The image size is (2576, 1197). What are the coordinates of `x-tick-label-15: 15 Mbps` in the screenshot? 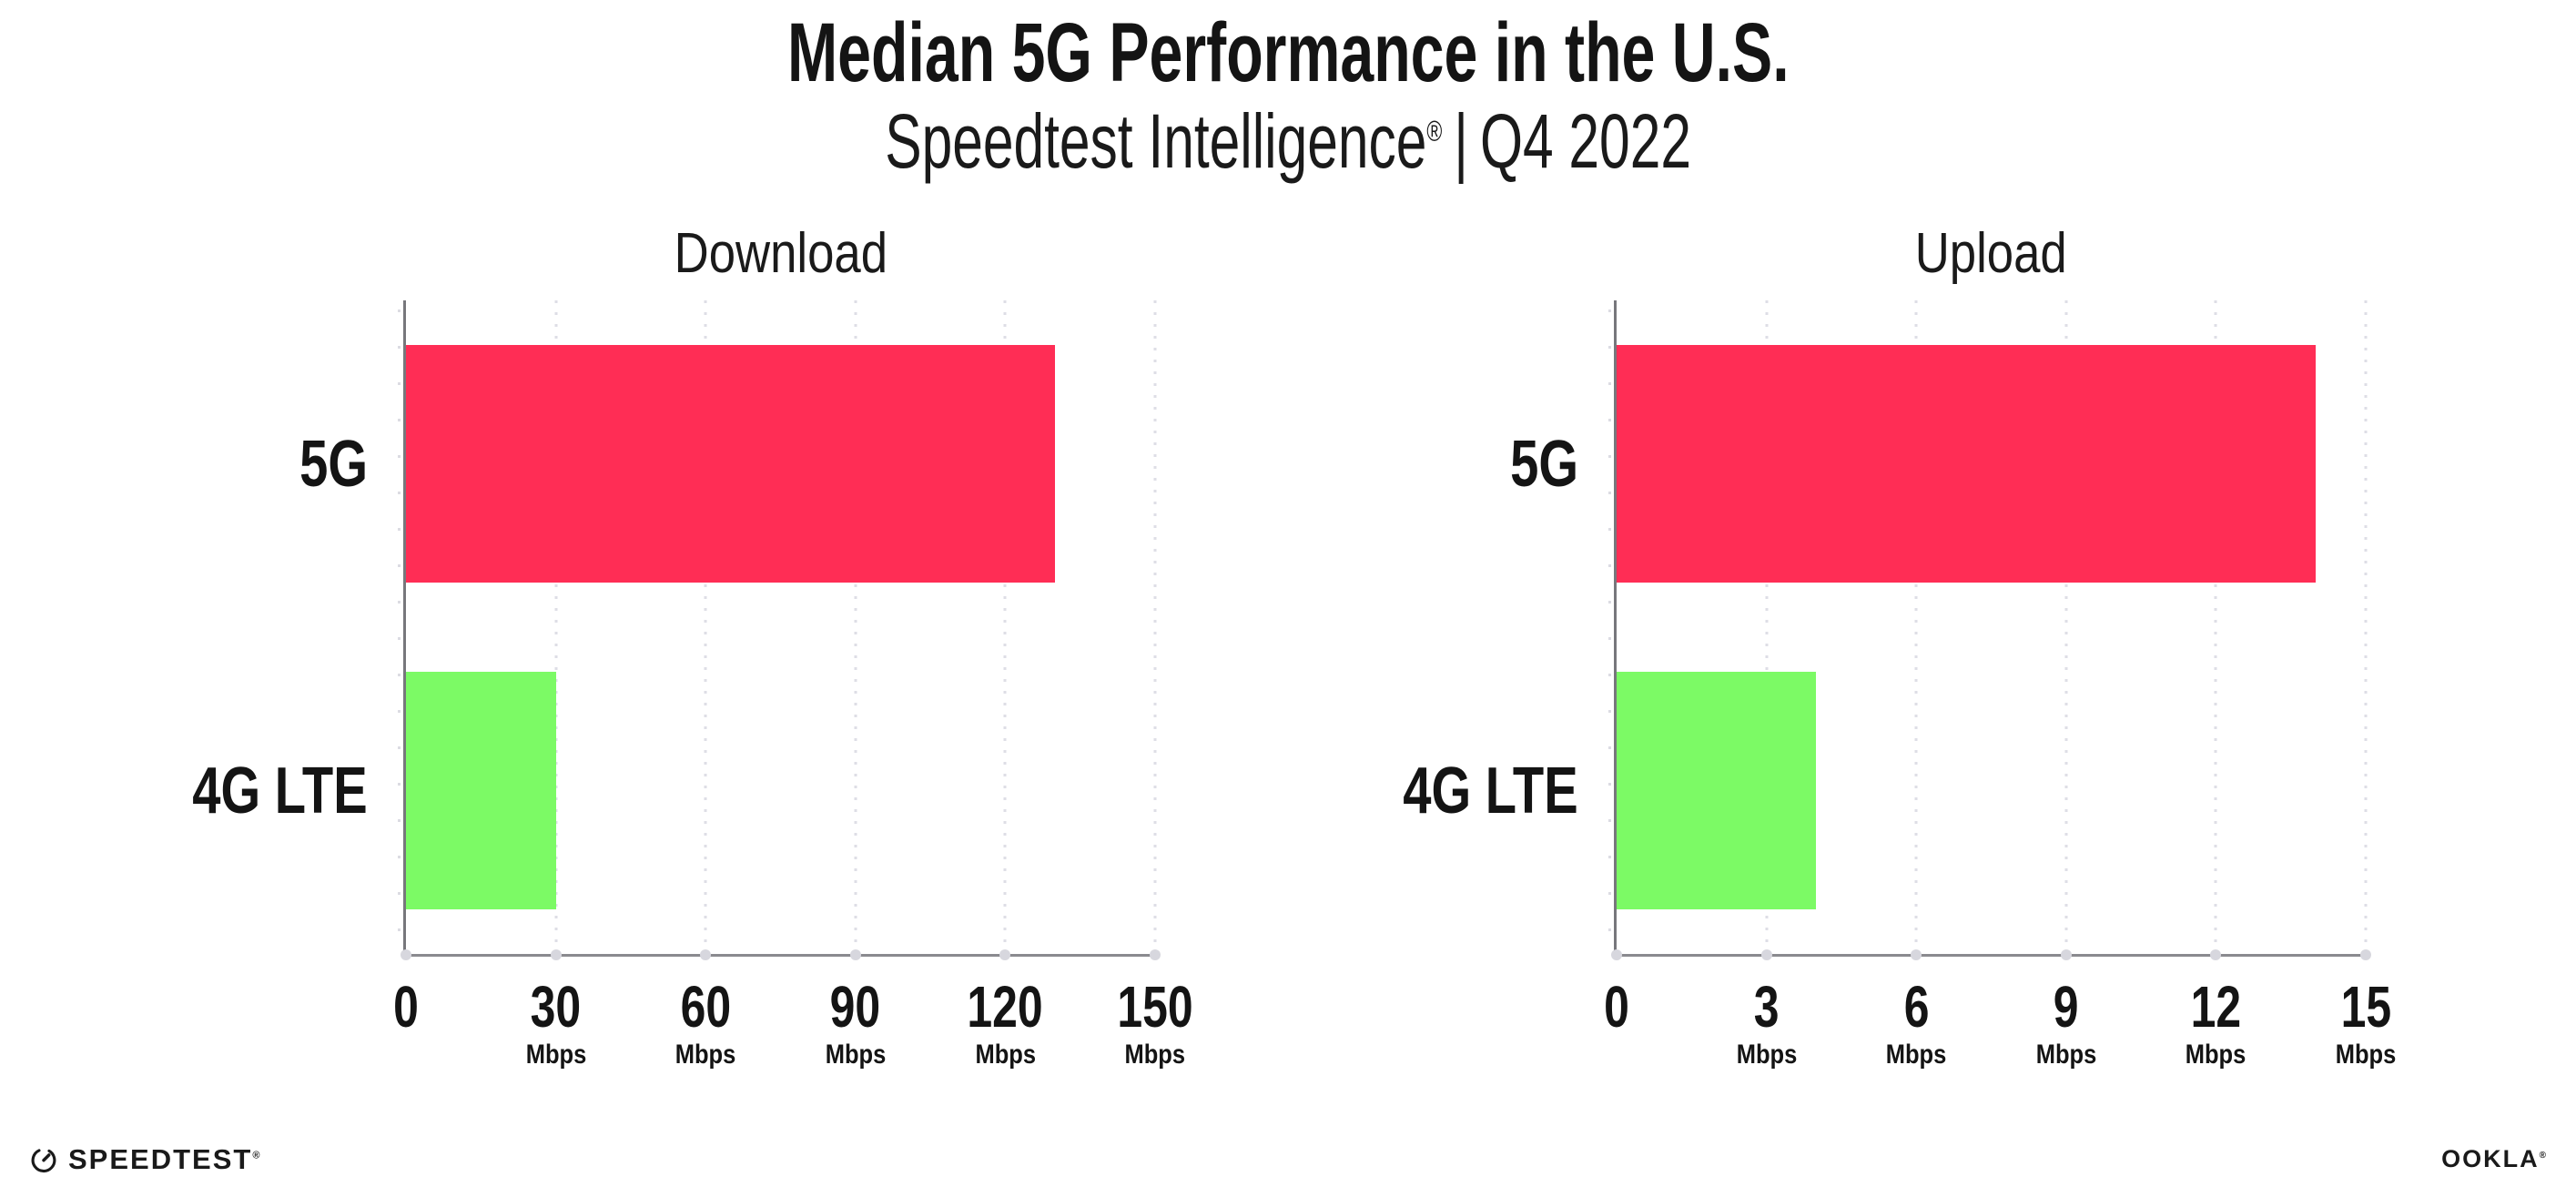 It's located at (2365, 1024).